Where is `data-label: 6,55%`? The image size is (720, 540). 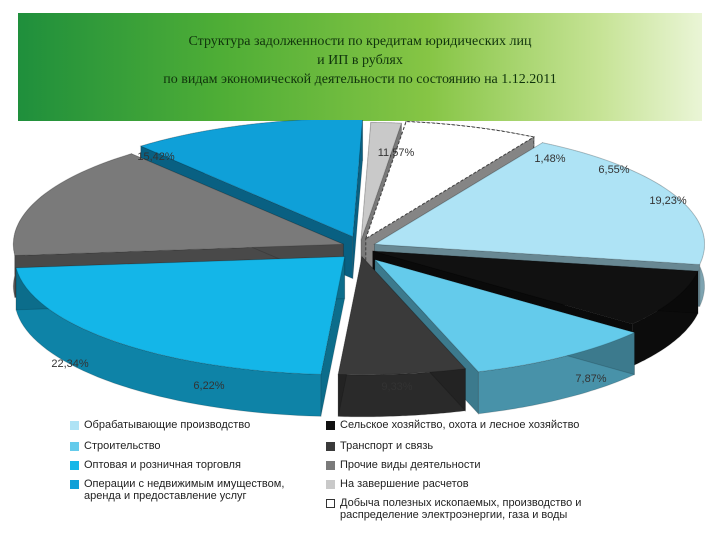
data-label: 6,55% is located at coordinates (613, 170).